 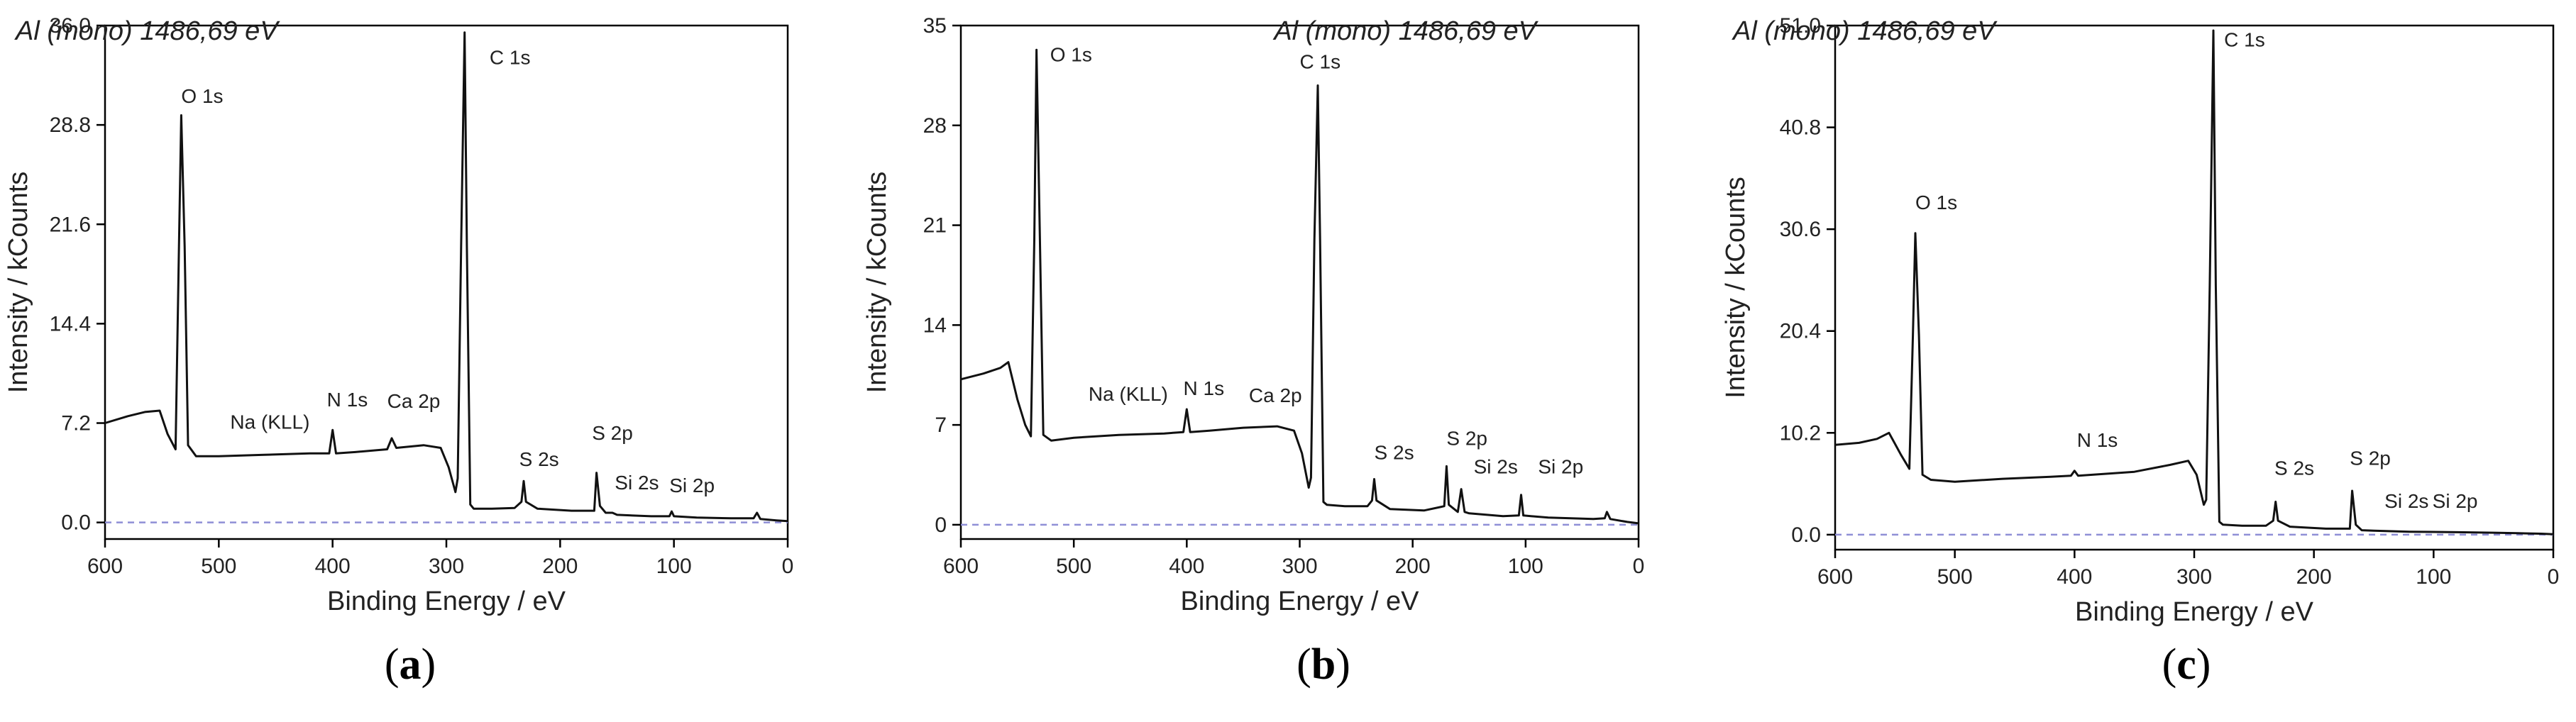 I want to click on y-tick-label: 7, so click(x=941, y=425).